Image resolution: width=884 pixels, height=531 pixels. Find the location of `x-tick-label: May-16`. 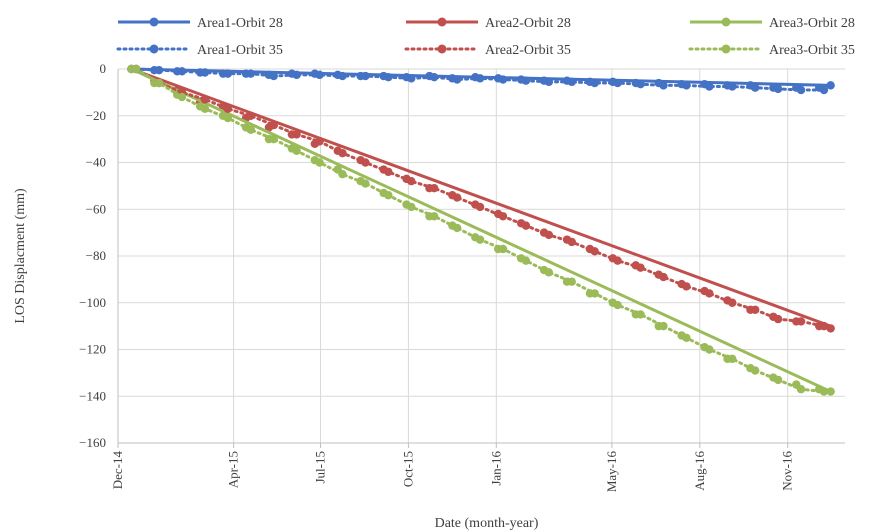

x-tick-label: May-16 is located at coordinates (611, 472).